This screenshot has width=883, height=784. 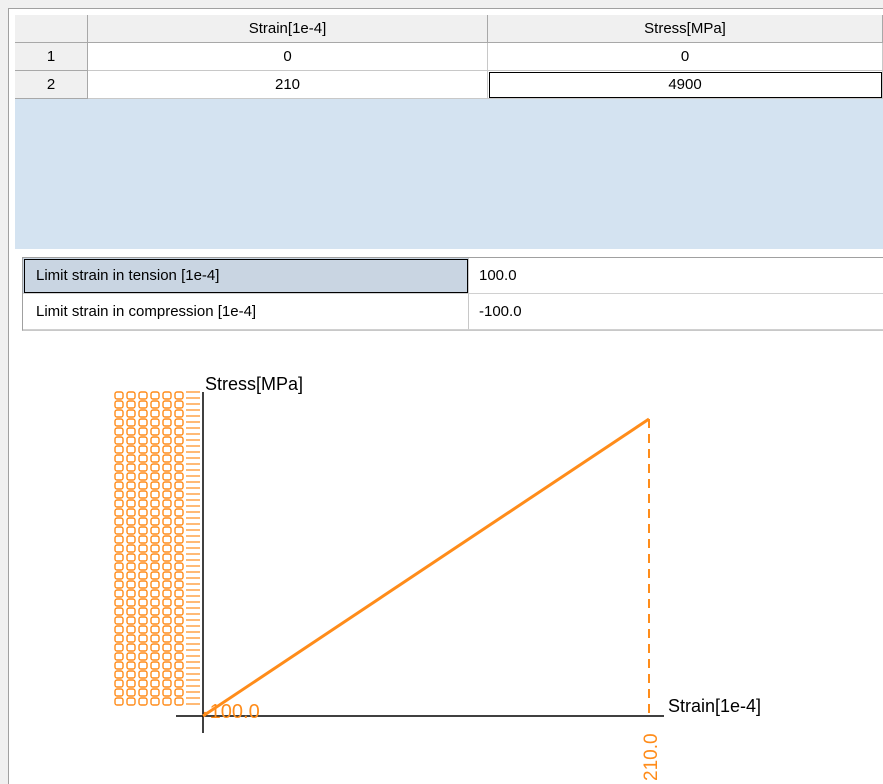 What do you see at coordinates (157, 548) in the screenshot?
I see `y-tick-labels-cluster` at bounding box center [157, 548].